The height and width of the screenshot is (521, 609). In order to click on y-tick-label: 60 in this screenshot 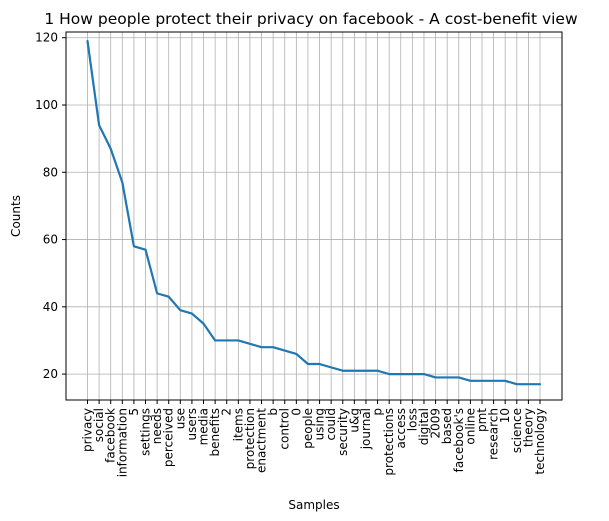, I will do `click(50, 240)`.